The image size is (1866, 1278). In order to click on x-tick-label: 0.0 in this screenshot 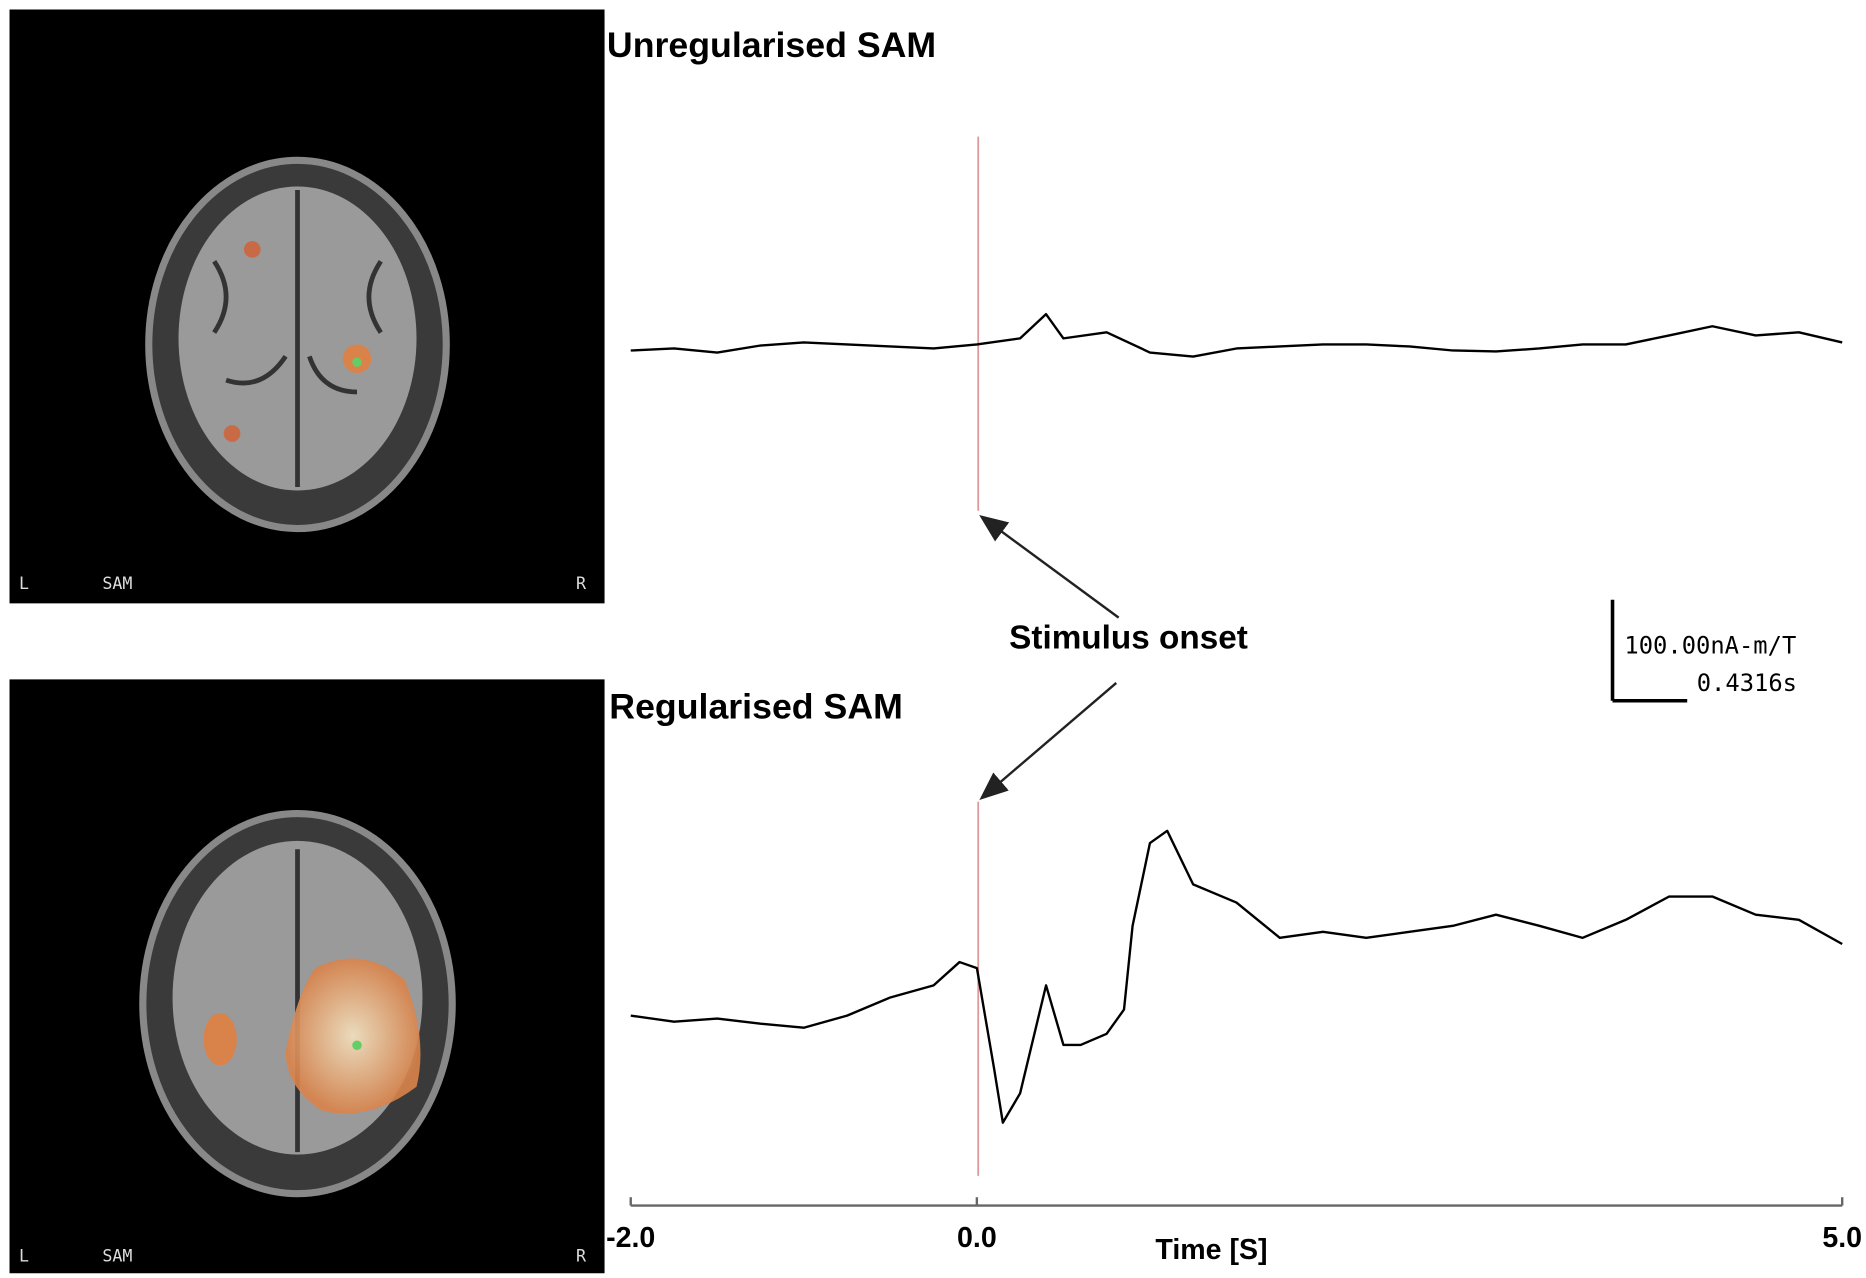, I will do `click(977, 1238)`.